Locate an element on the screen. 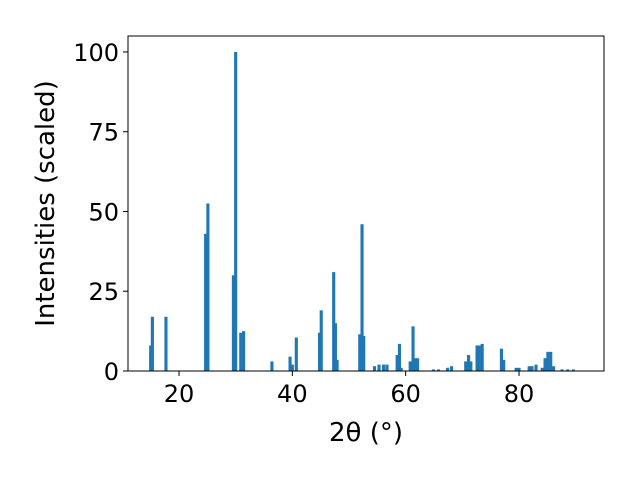  x-axis-ticks: 20 40 60 80 is located at coordinates (349, 389).